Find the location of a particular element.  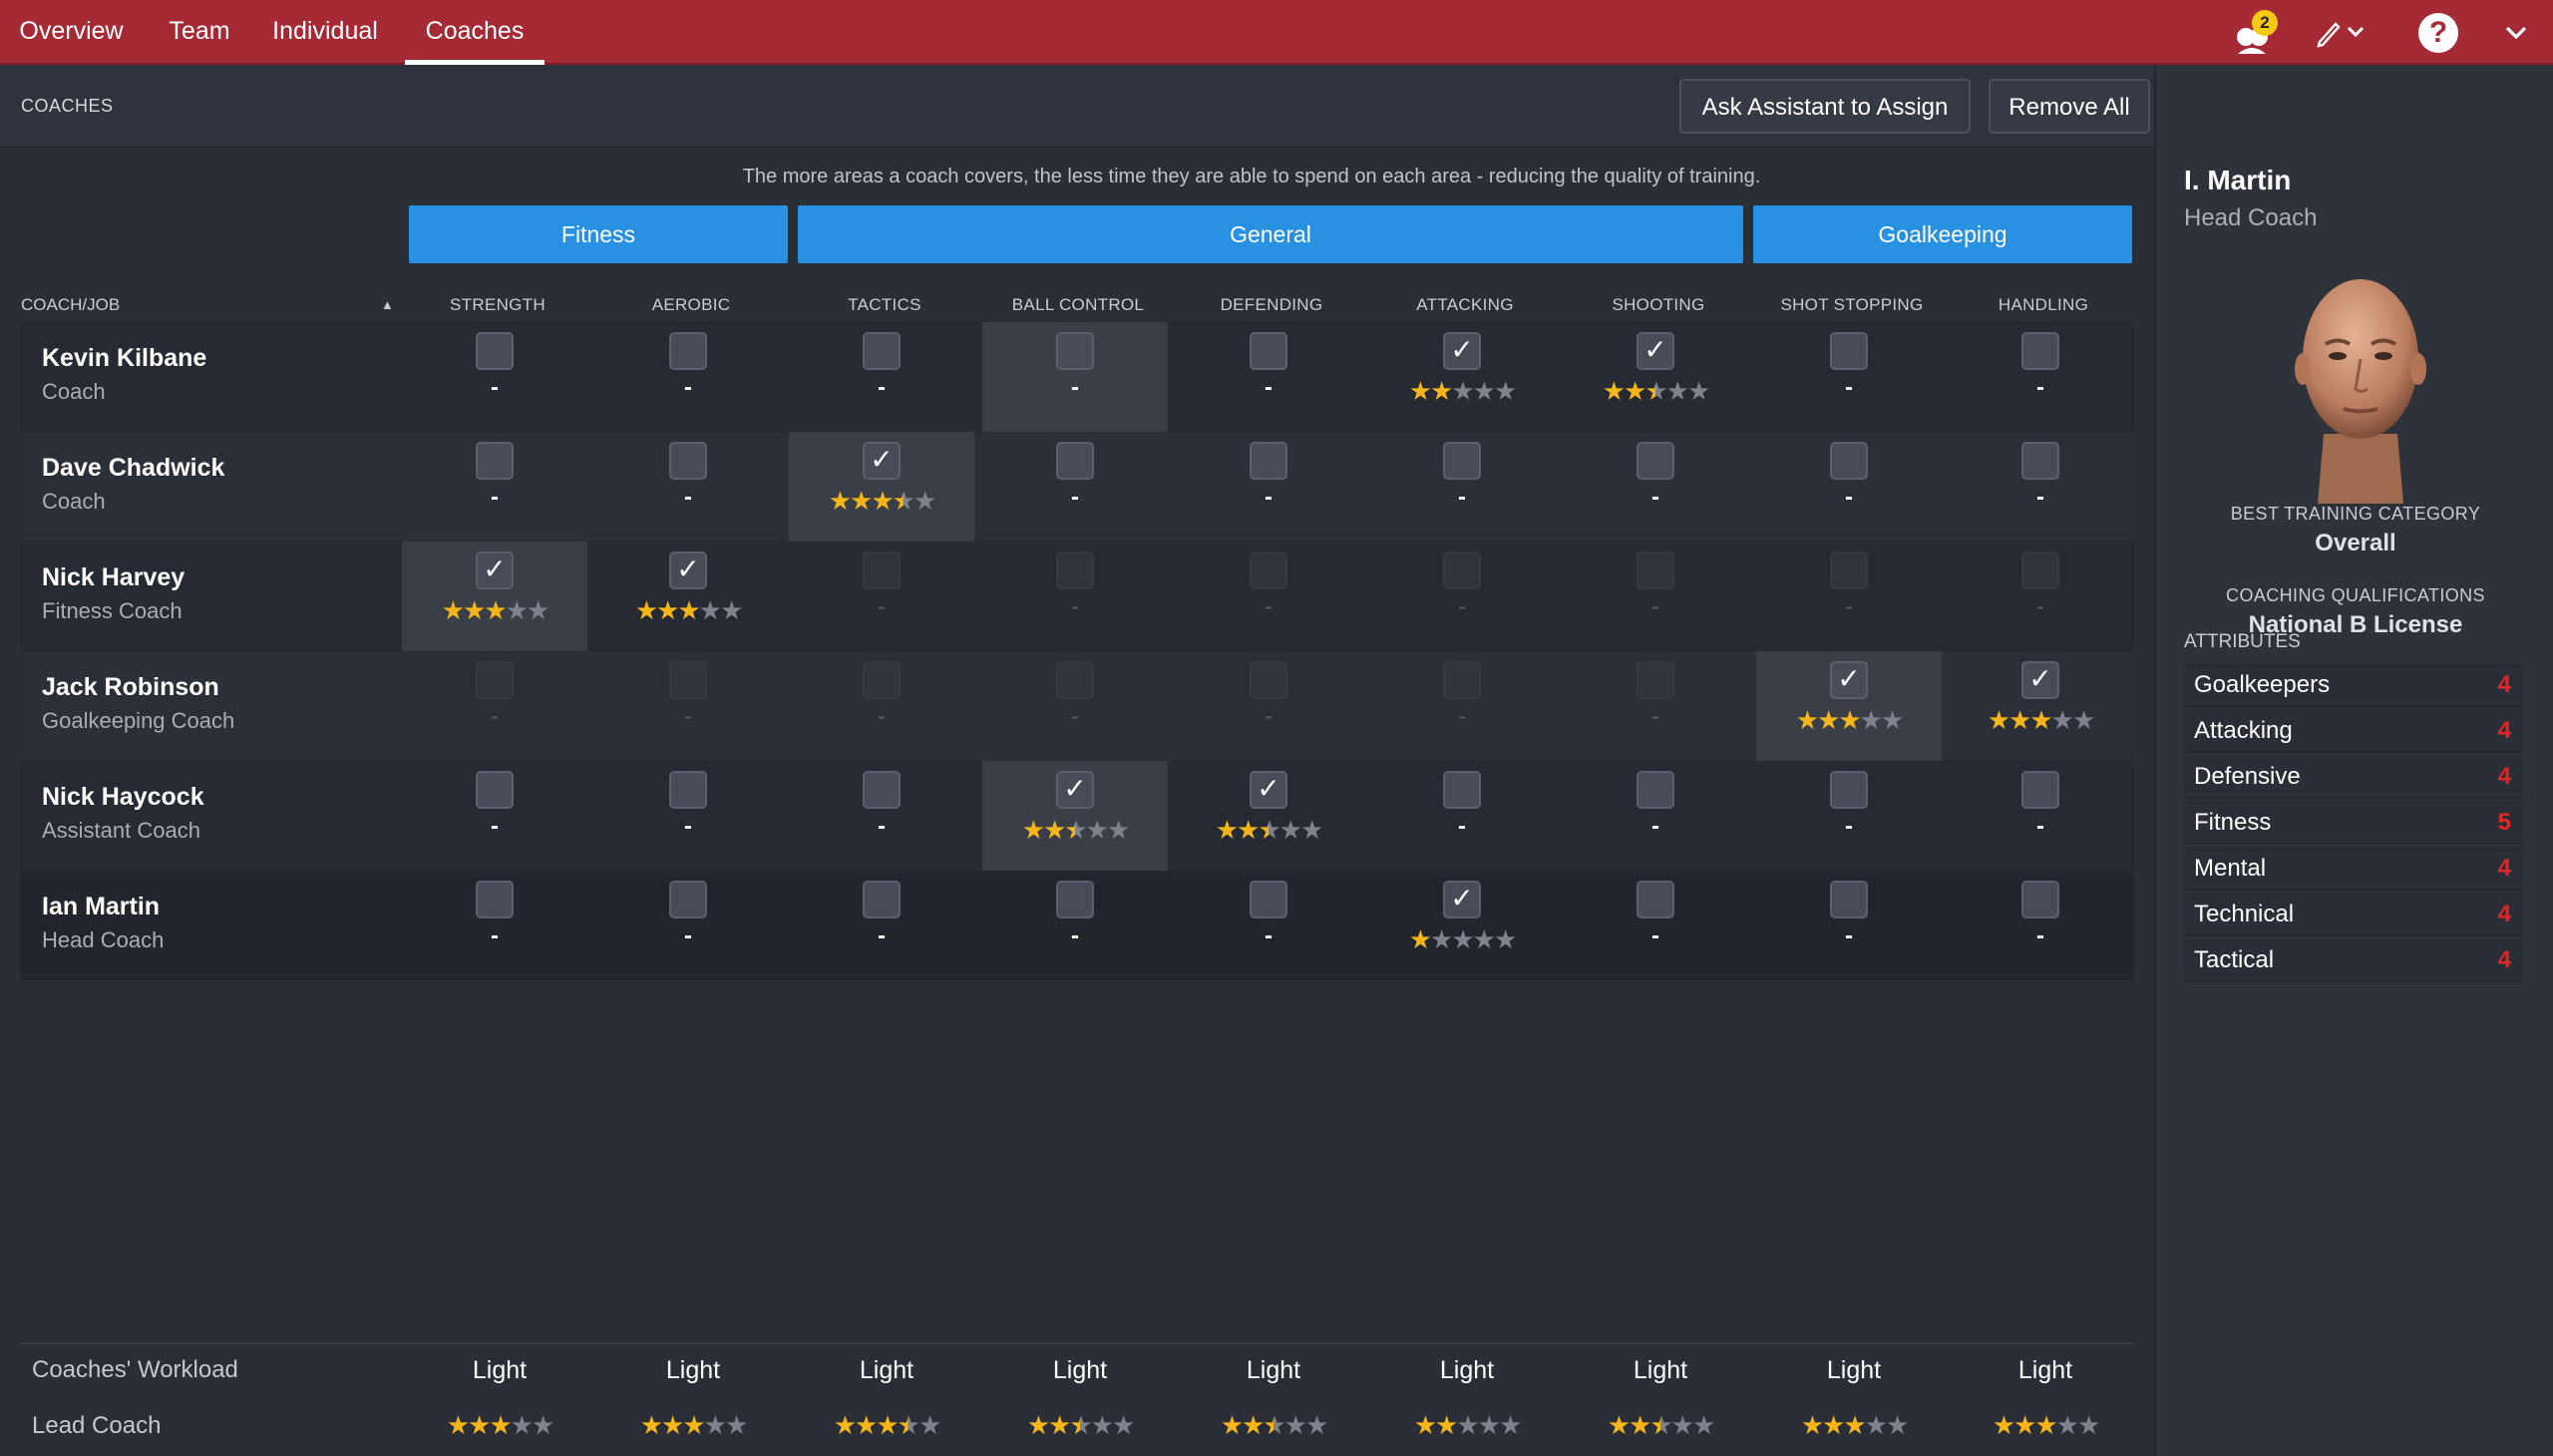

column-header: TACTICS is located at coordinates (885, 304).